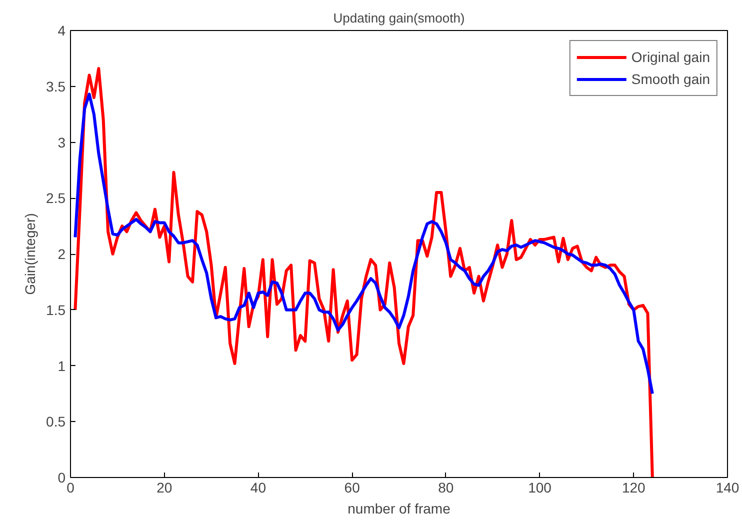 Image resolution: width=742 pixels, height=527 pixels. I want to click on y-axis-title: Gain(integer), so click(30, 254).